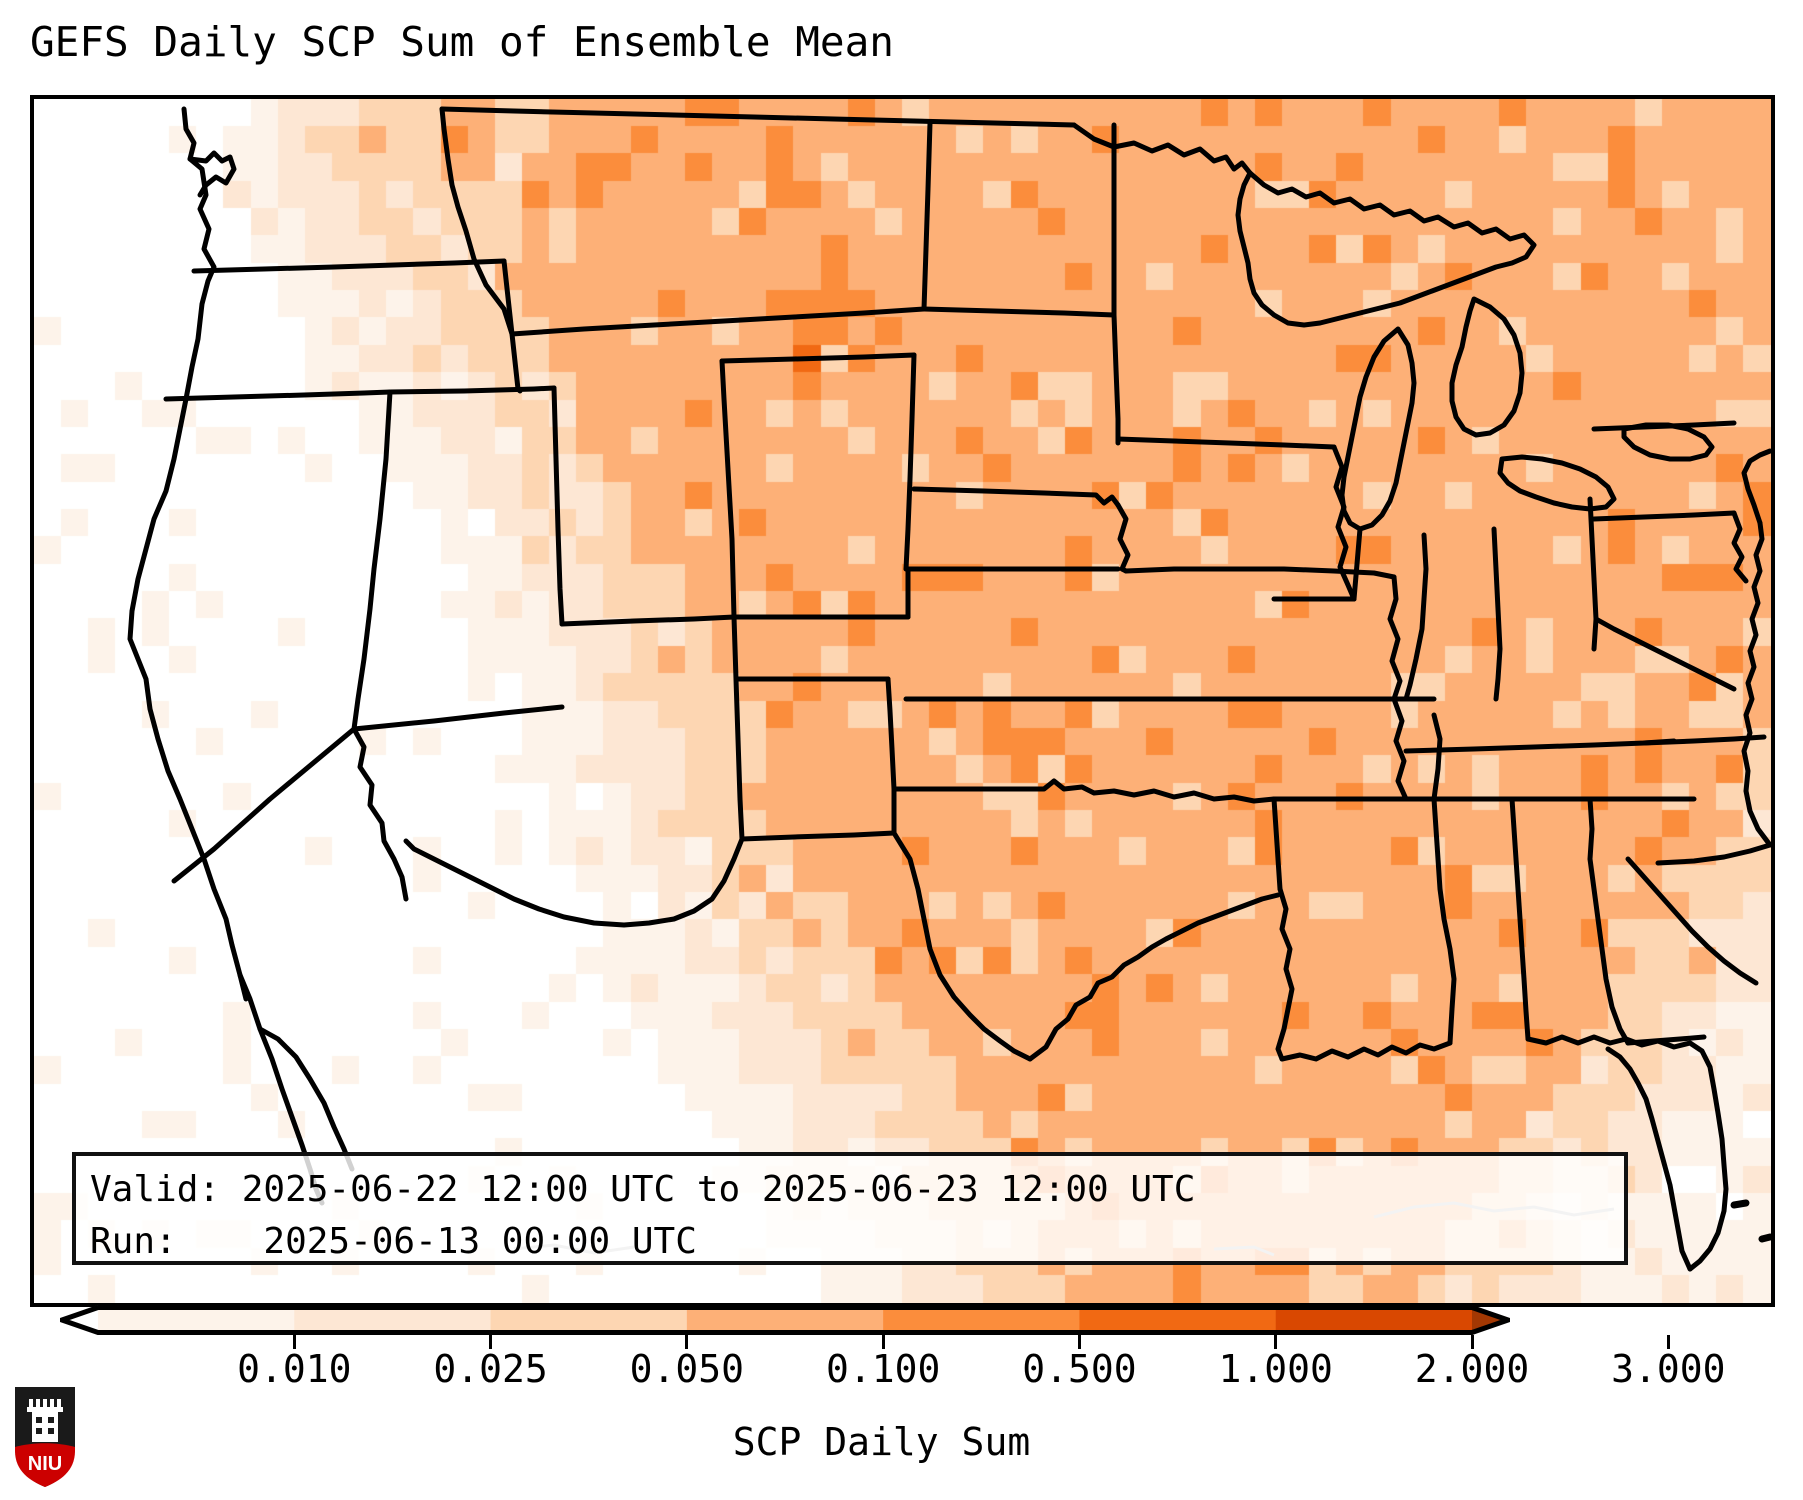 The height and width of the screenshot is (1500, 1803). I want to click on colorbar-axis-label: SCP Daily Sum, so click(901, 1442).